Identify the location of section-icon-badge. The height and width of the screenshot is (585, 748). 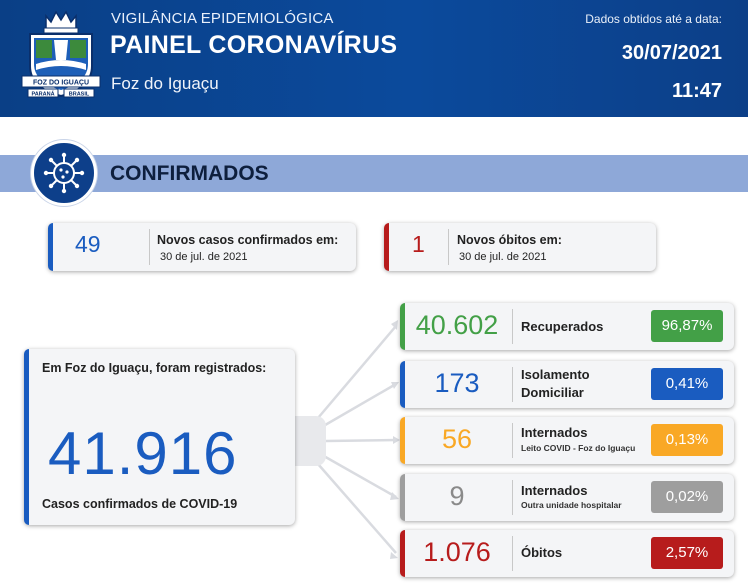
(64, 173).